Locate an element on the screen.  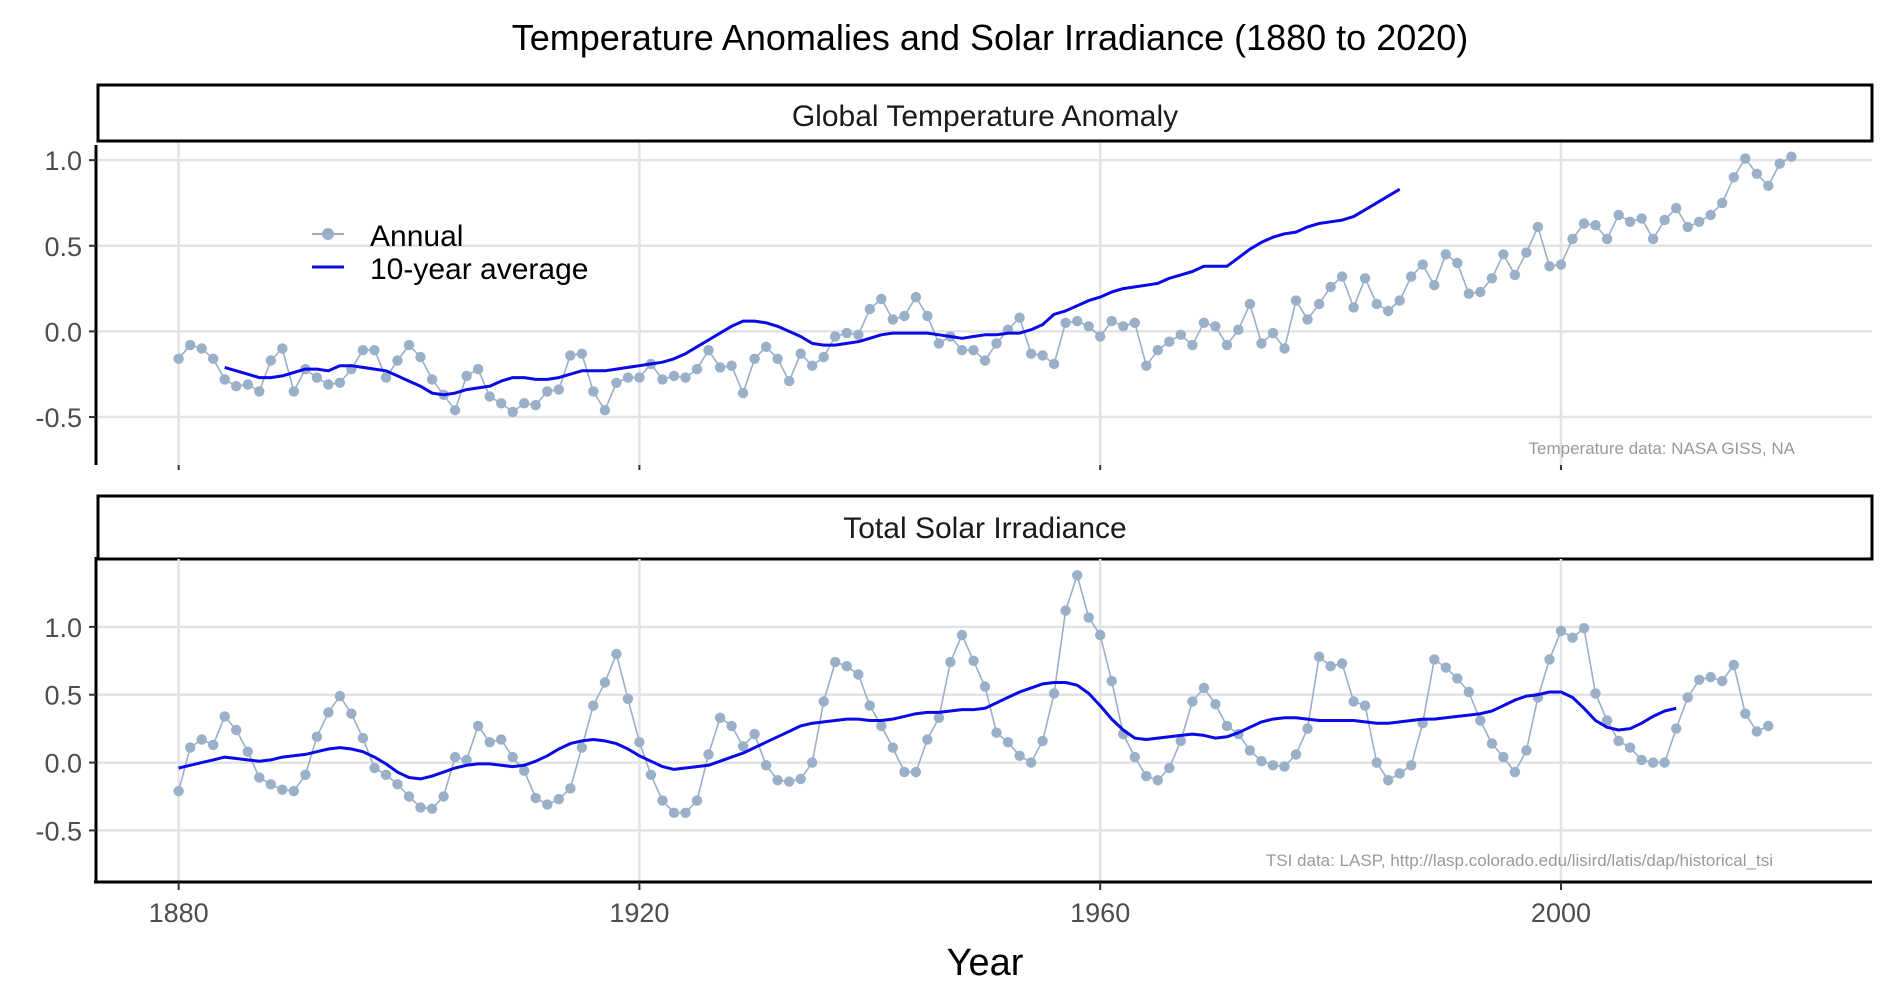
solar-annual-point-1943 is located at coordinates (904, 772).